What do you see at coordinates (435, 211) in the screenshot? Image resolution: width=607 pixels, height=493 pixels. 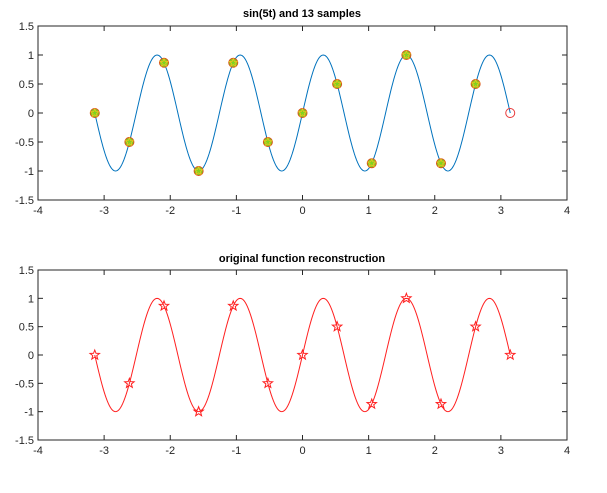 I see `top-x-tick-label: 2` at bounding box center [435, 211].